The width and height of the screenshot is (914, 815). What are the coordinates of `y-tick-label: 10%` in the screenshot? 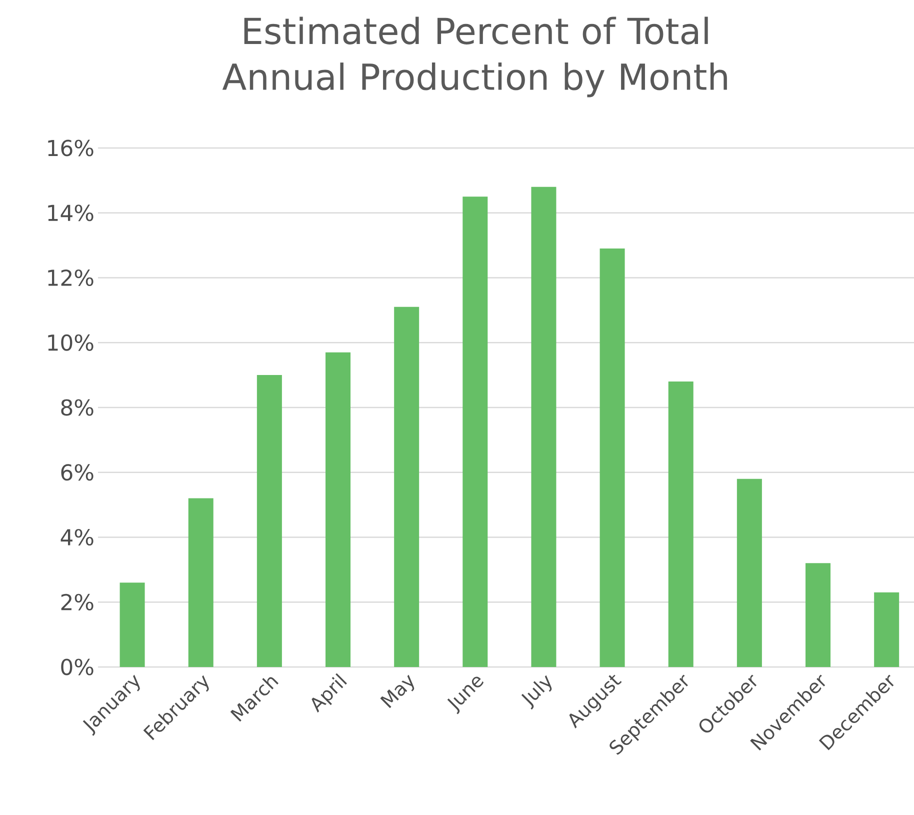 It's located at (71, 342).